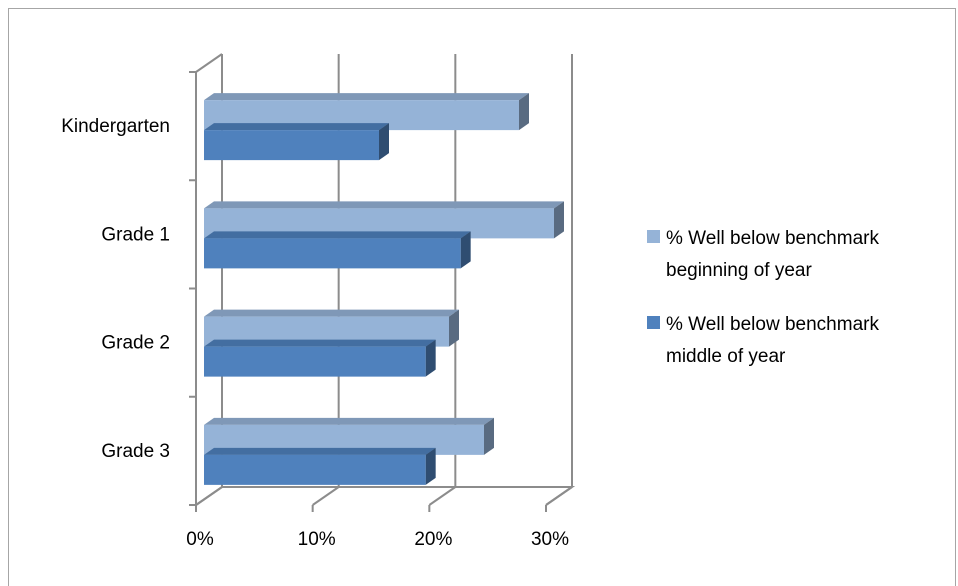  What do you see at coordinates (200, 539) in the screenshot?
I see `x-tick-label-0: 0%` at bounding box center [200, 539].